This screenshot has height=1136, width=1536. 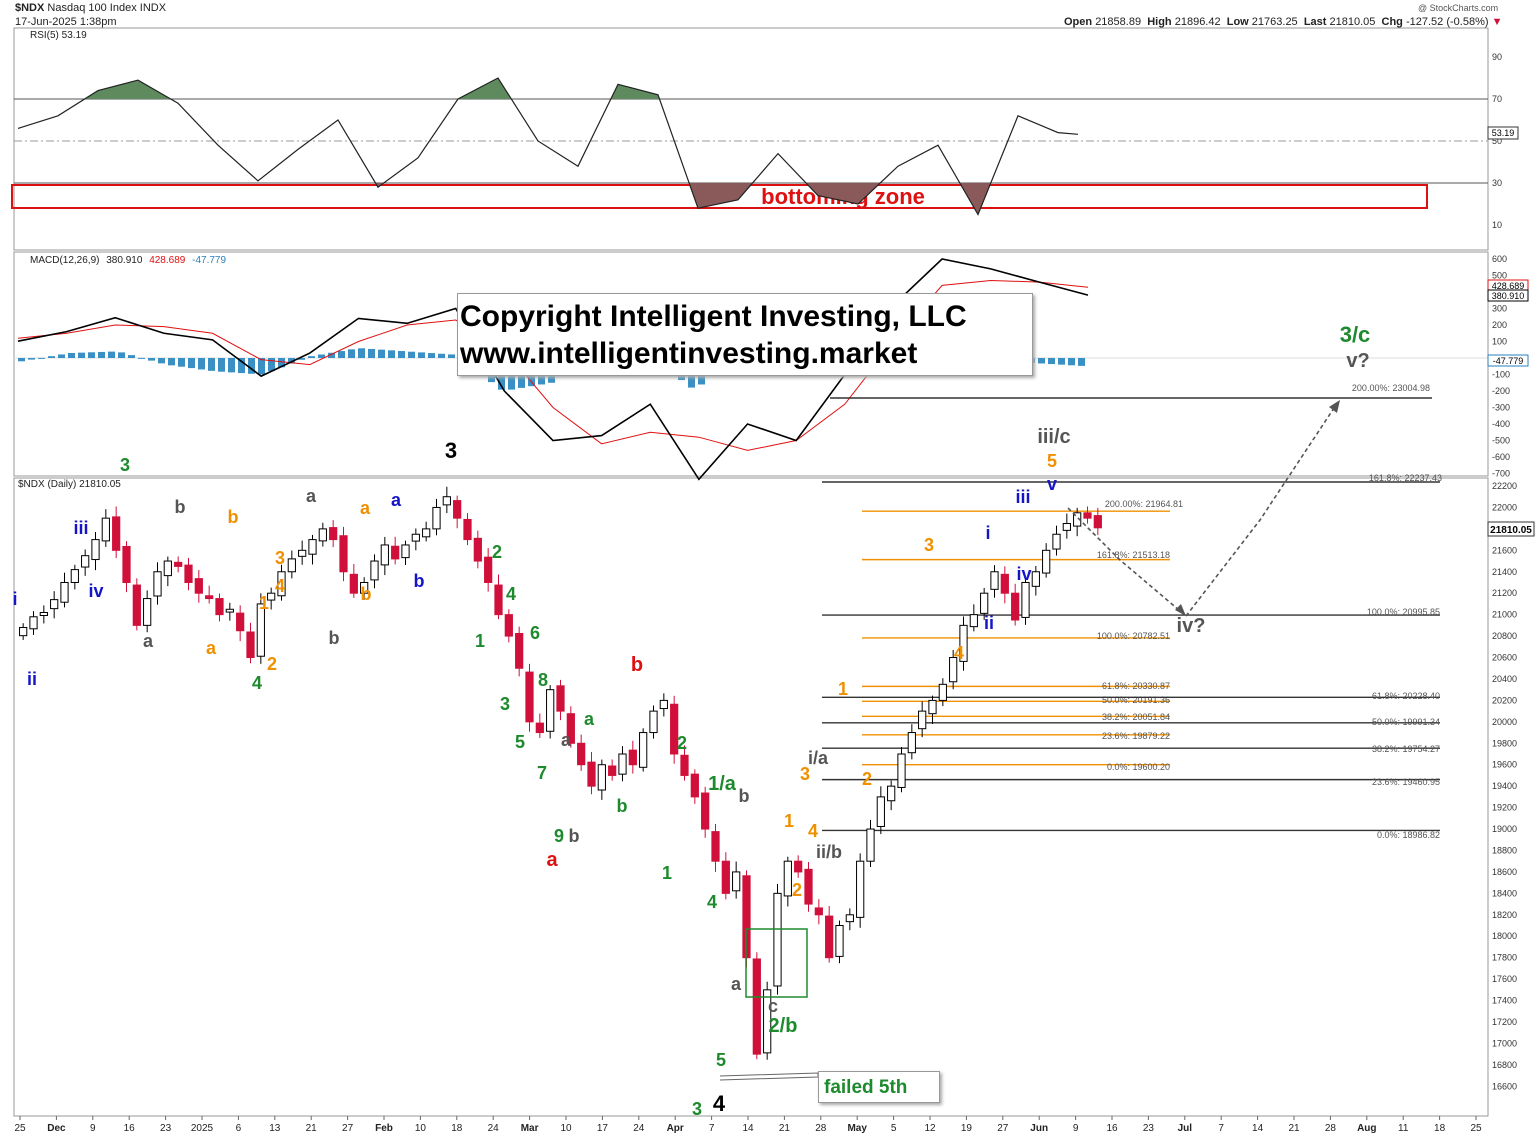 I want to click on wave-label: 2/b, so click(x=783, y=1026).